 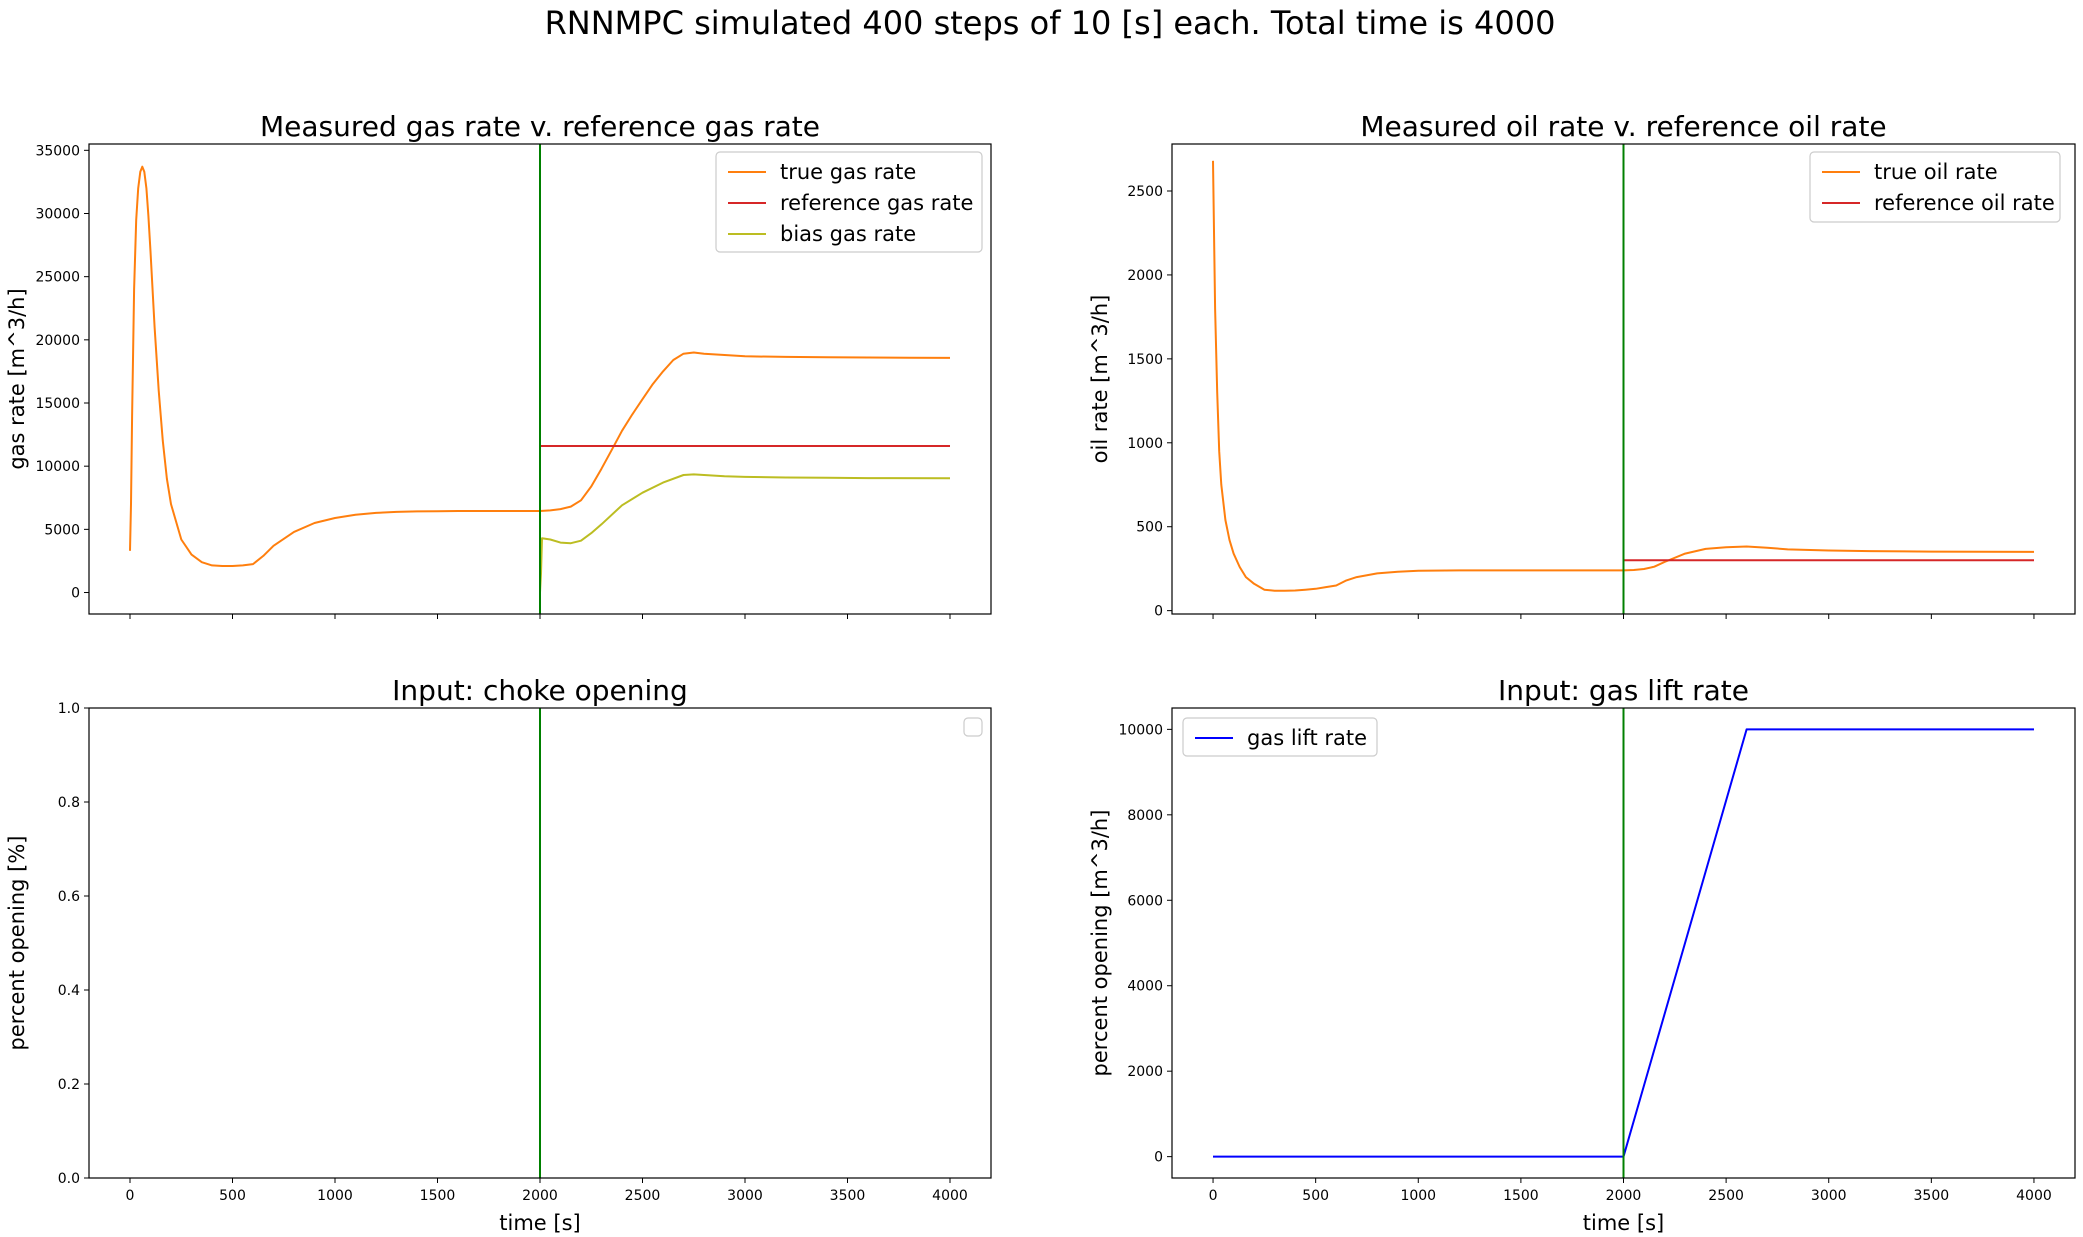 What do you see at coordinates (1149, 528) in the screenshot?
I see `y-tick-label: 500` at bounding box center [1149, 528].